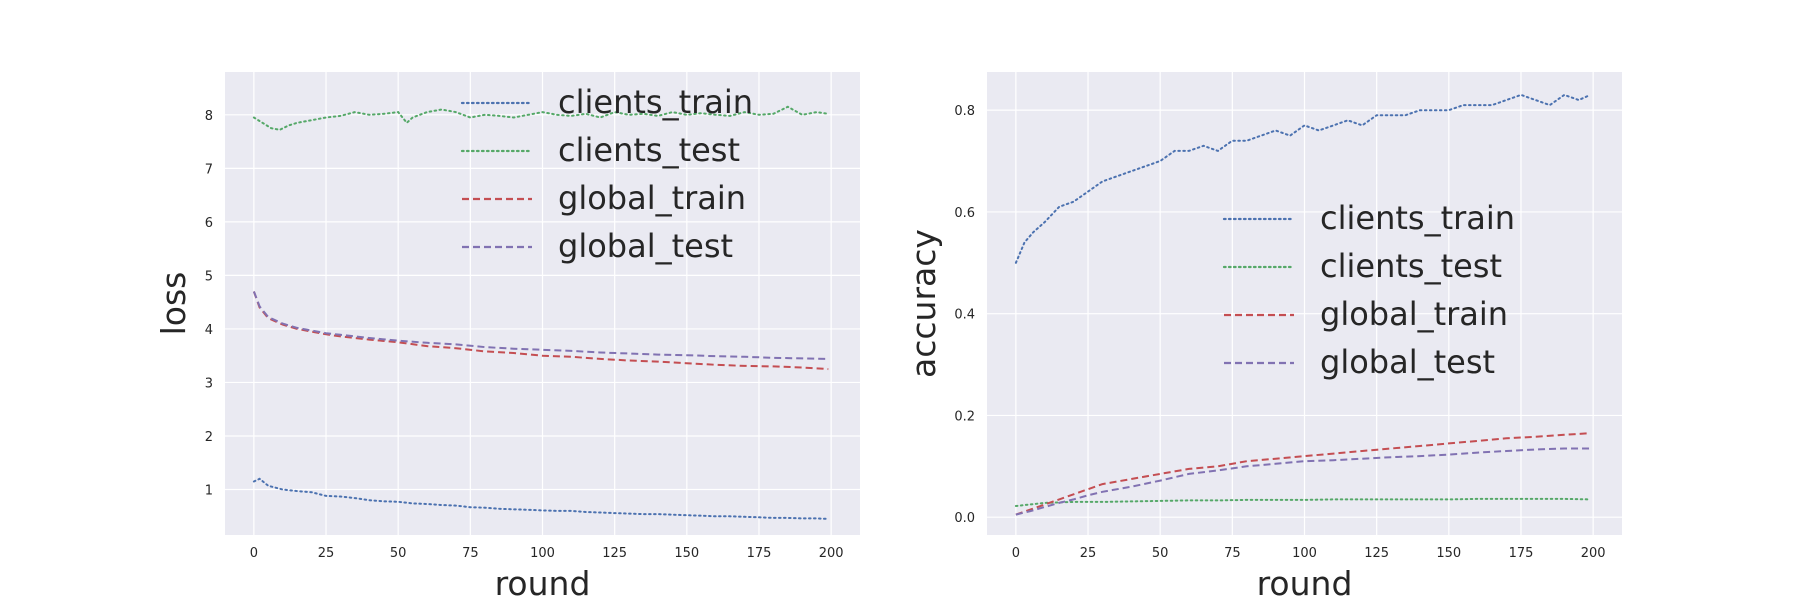  I want to click on accuracy-y-tick-label: 0.2, so click(964, 416).